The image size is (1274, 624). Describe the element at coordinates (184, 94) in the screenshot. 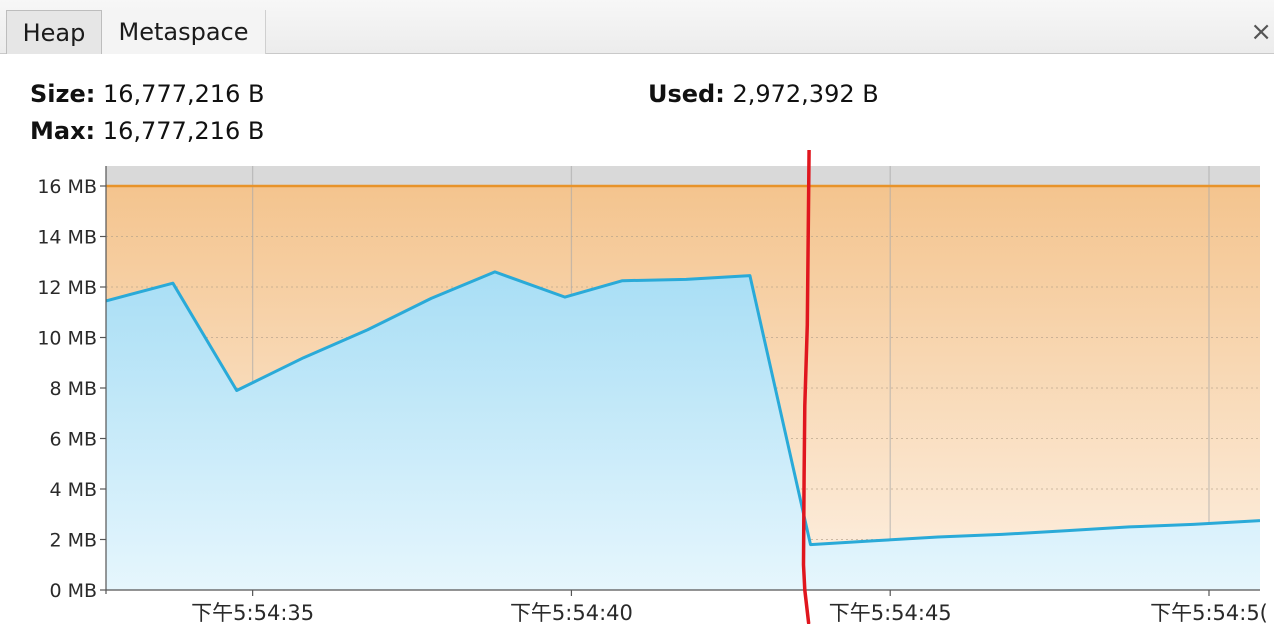

I see `size-value: 16,777,216 B` at that location.